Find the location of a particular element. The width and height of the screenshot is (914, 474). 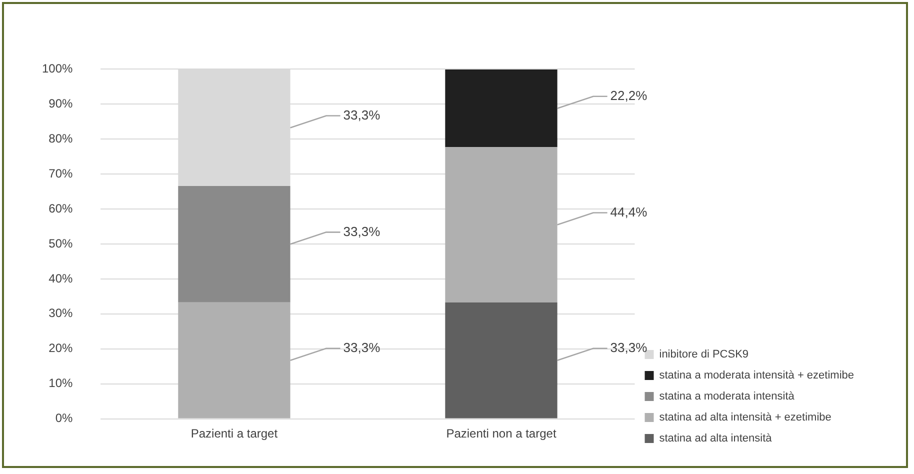

legend-label: statina a moderata intensità is located at coordinates (727, 396).